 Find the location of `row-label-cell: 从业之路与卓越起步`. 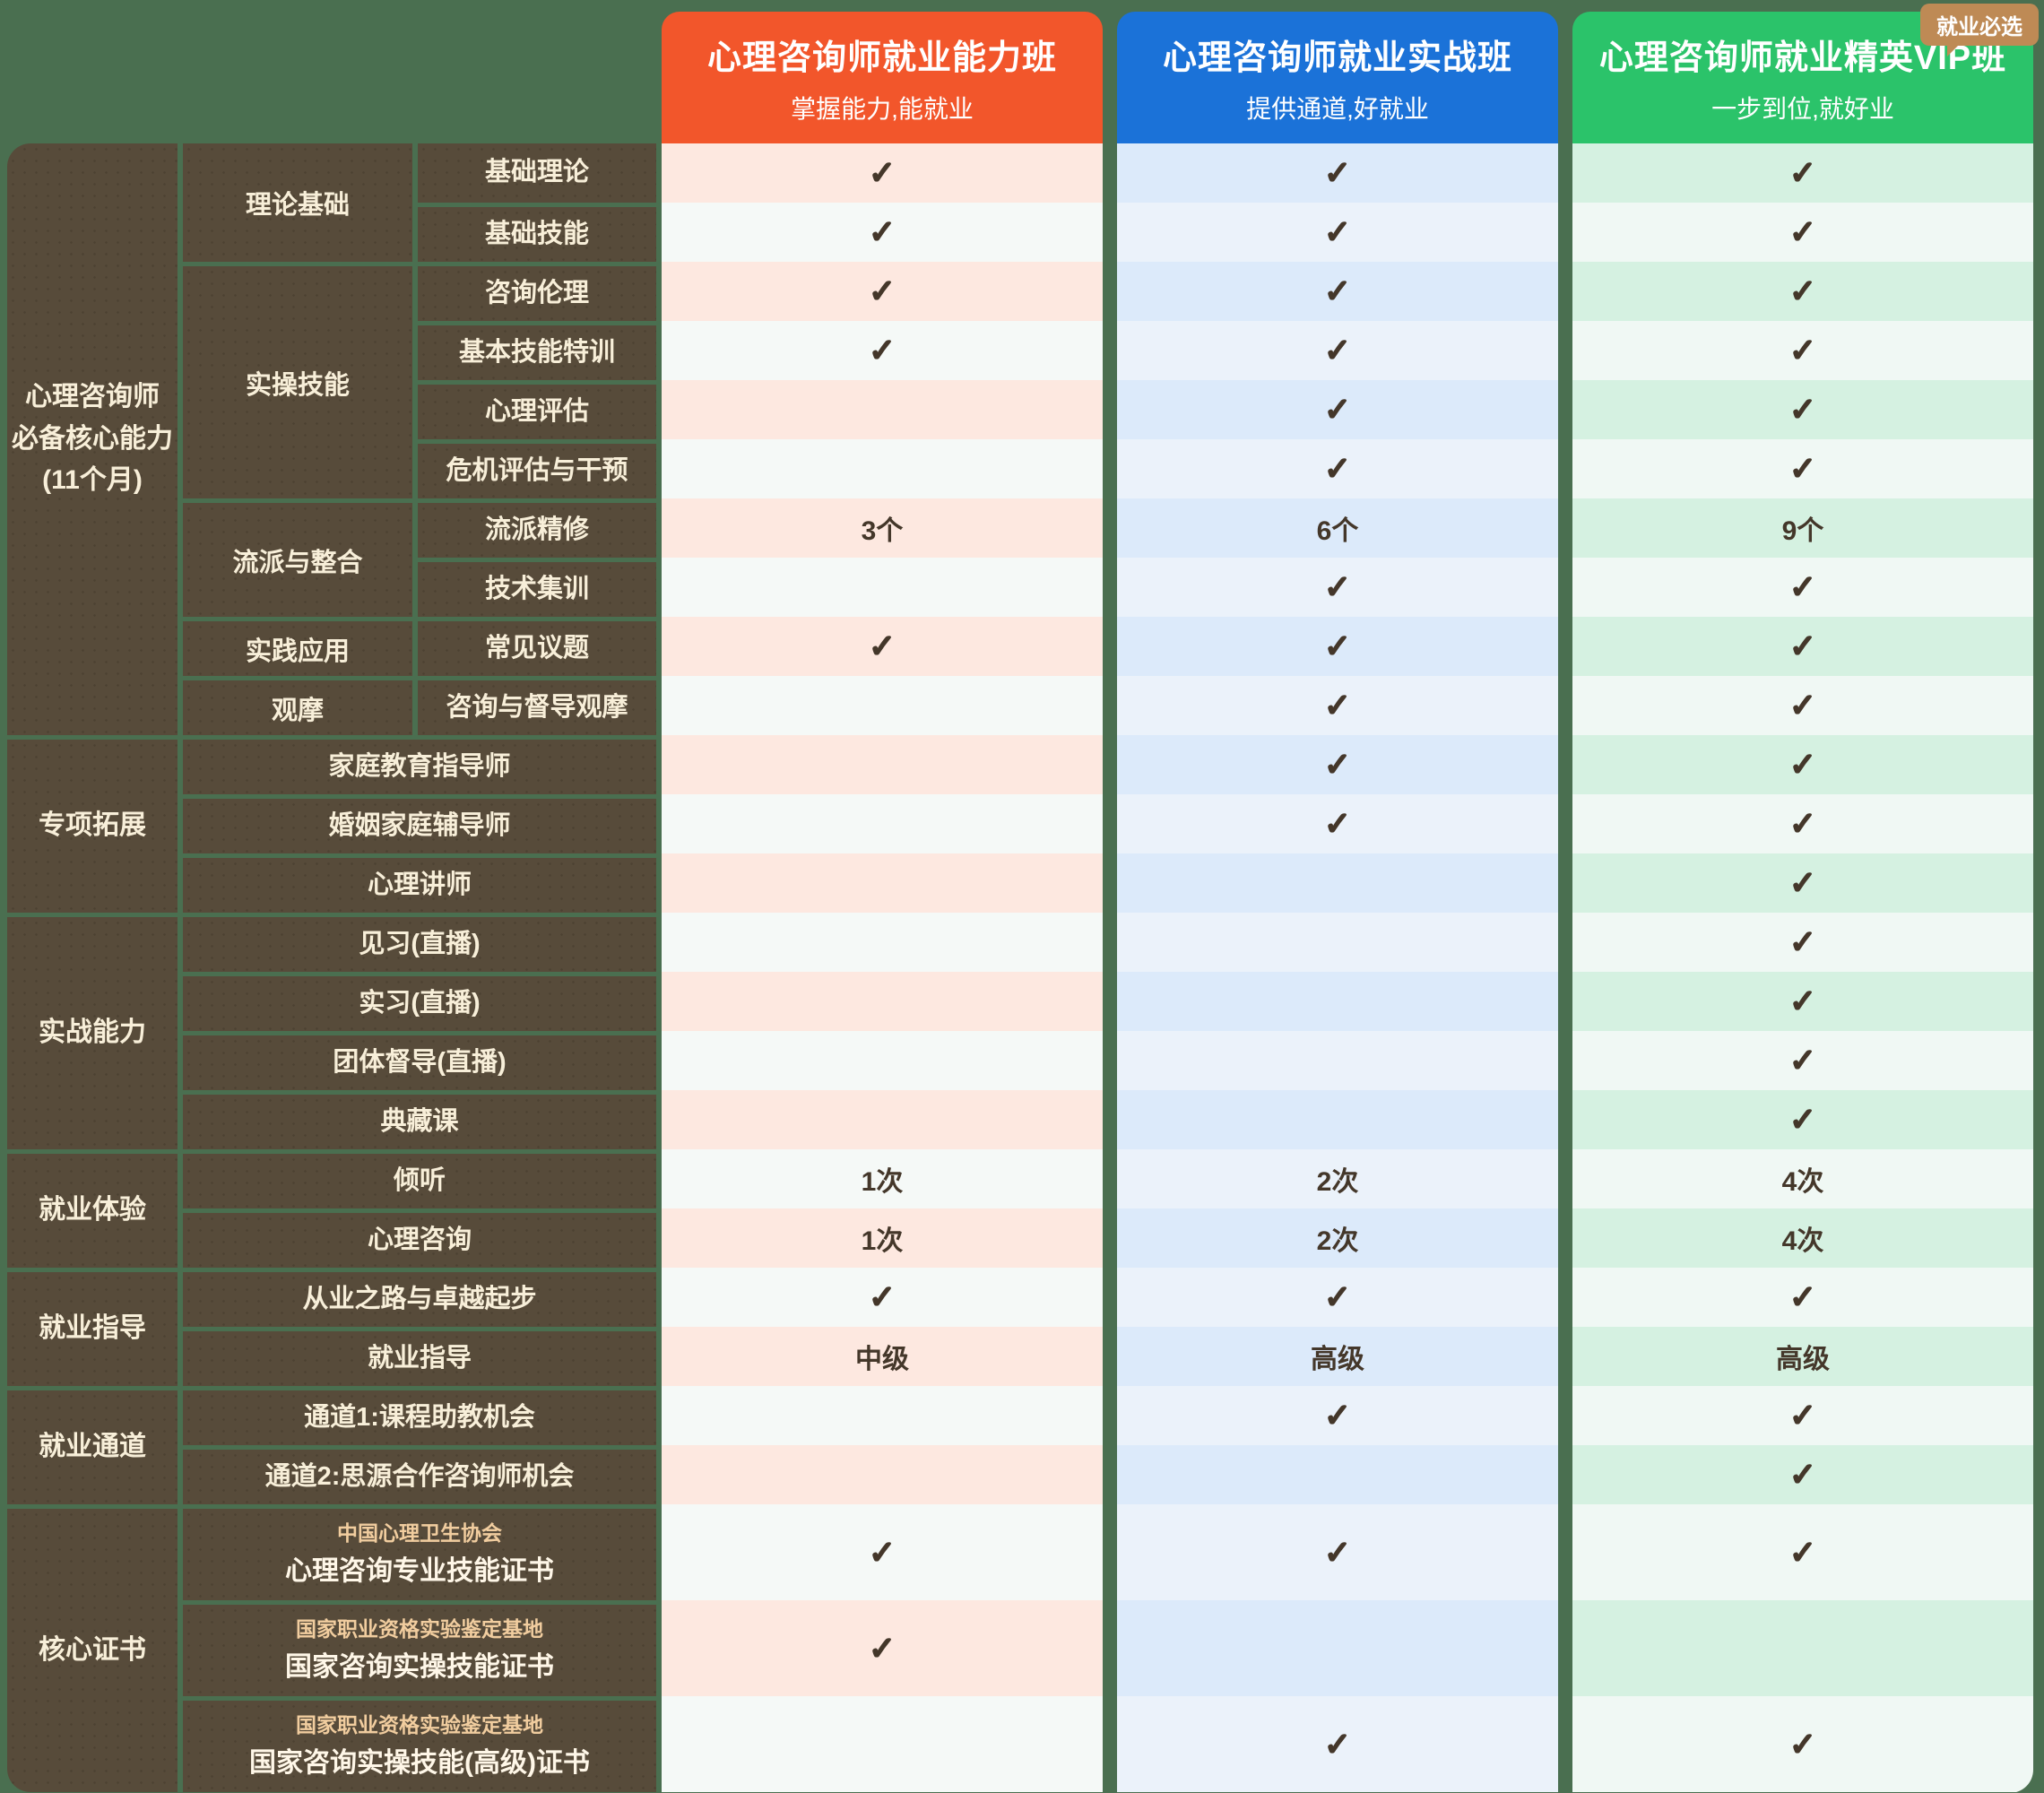

row-label-cell: 从业之路与卓越起步 is located at coordinates (417, 1297).